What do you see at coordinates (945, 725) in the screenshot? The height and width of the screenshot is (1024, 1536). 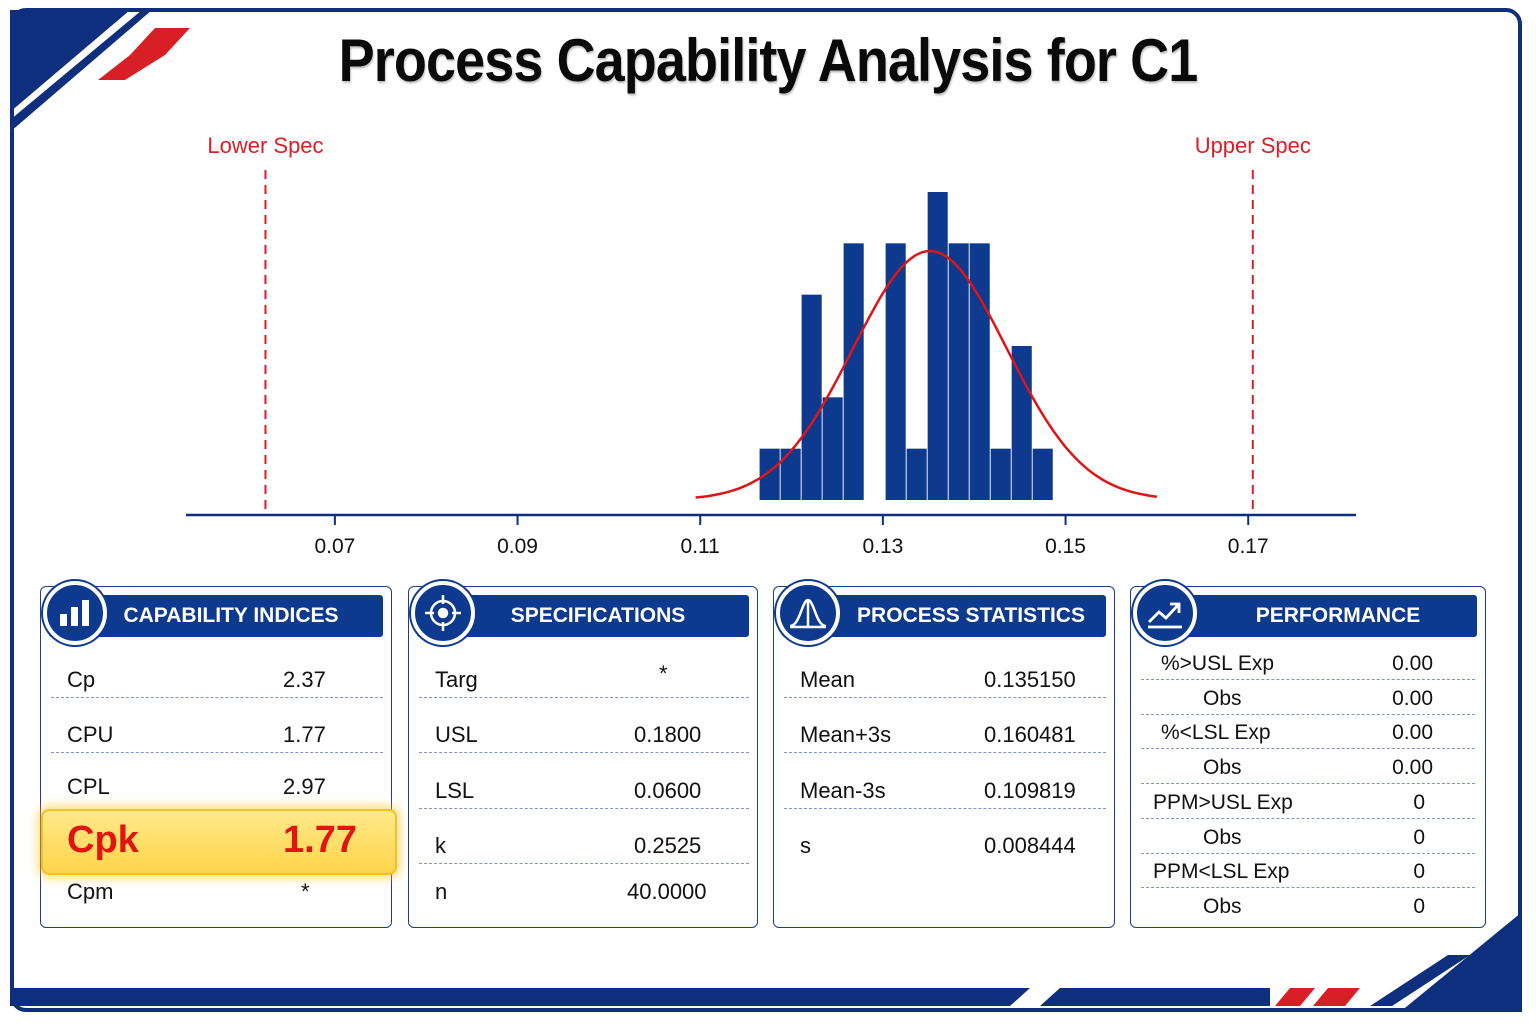 I see `process-row-mean-plus-3s: Mean+3s 0.160481` at bounding box center [945, 725].